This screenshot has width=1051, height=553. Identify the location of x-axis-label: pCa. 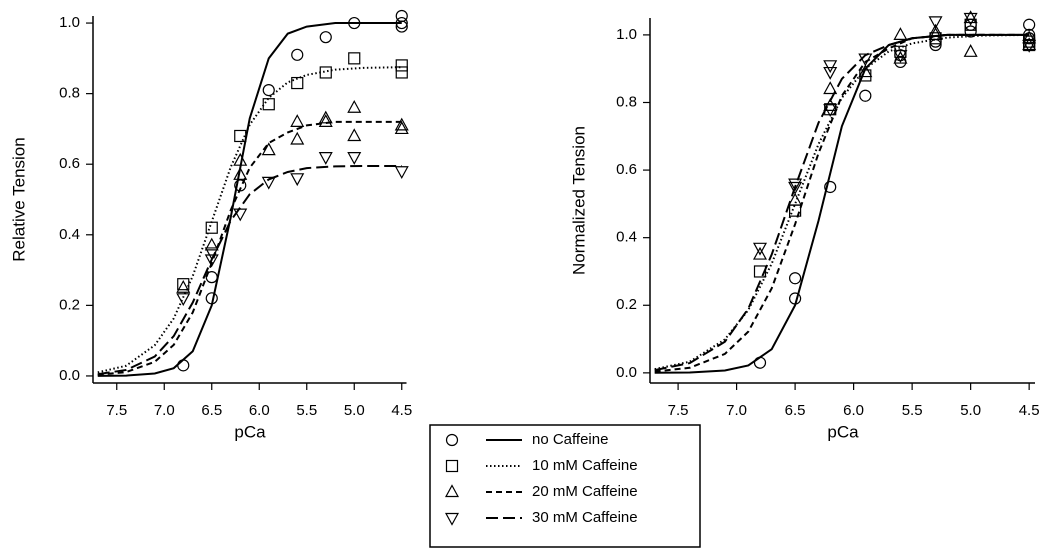
(843, 431).